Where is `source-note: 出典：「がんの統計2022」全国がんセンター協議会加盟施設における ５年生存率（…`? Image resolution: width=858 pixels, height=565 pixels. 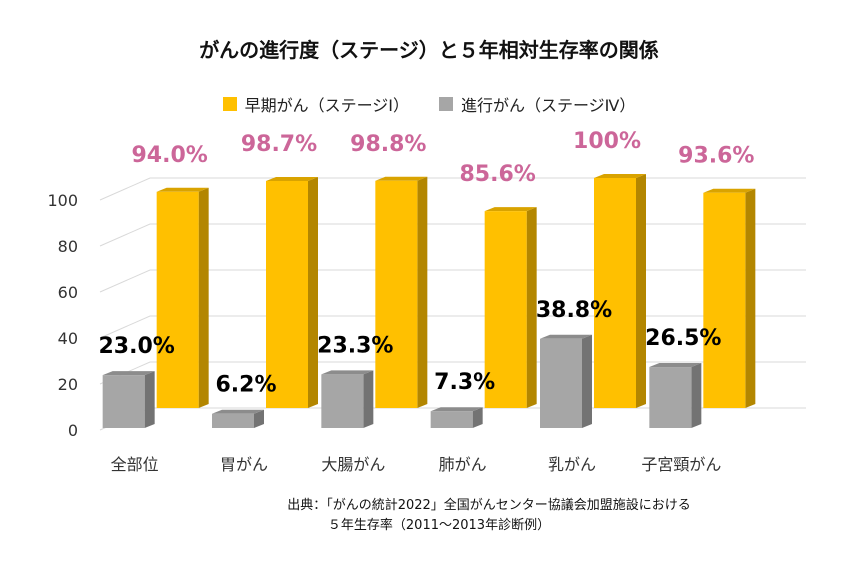 source-note: 出典：「がんの統計2022」全国がんセンター協議会加盟施設における ５年生存率（… is located at coordinates (429, 516).